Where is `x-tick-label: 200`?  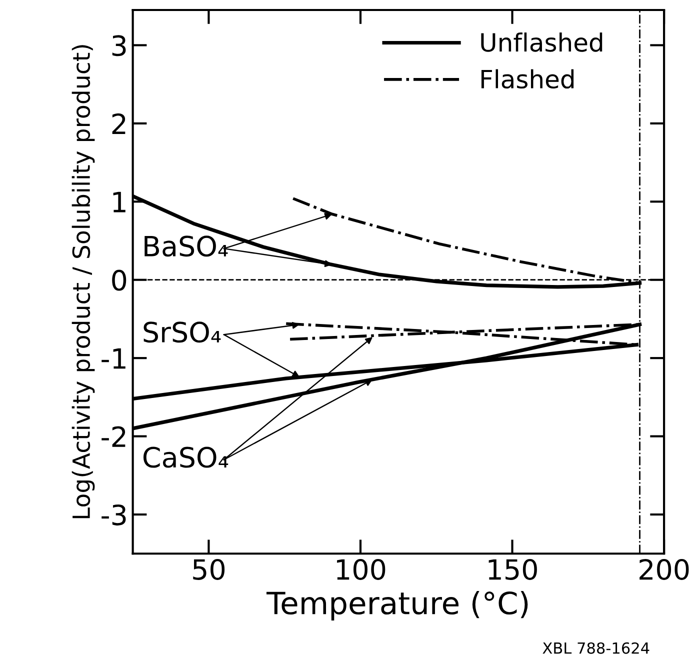 x-tick-label: 200 is located at coordinates (664, 569).